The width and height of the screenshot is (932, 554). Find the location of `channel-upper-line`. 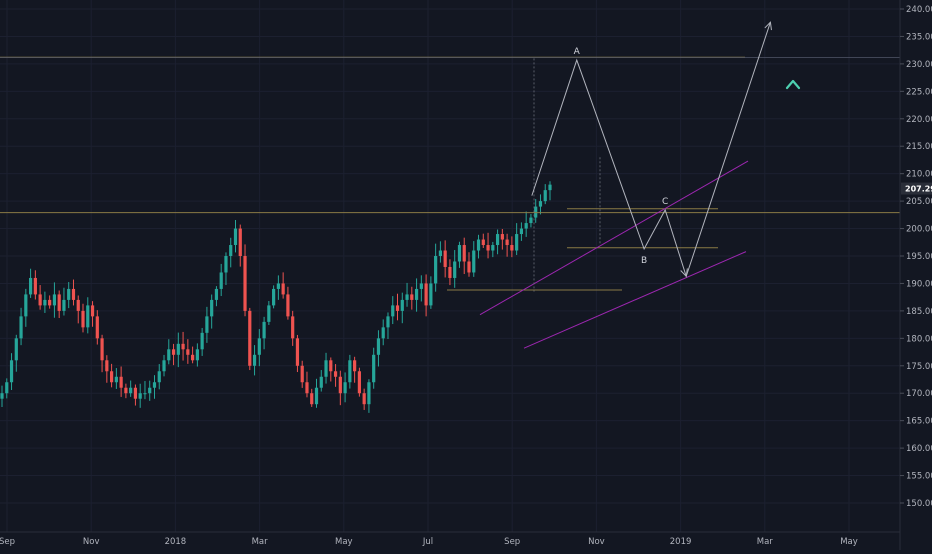

channel-upper-line is located at coordinates (614, 238).